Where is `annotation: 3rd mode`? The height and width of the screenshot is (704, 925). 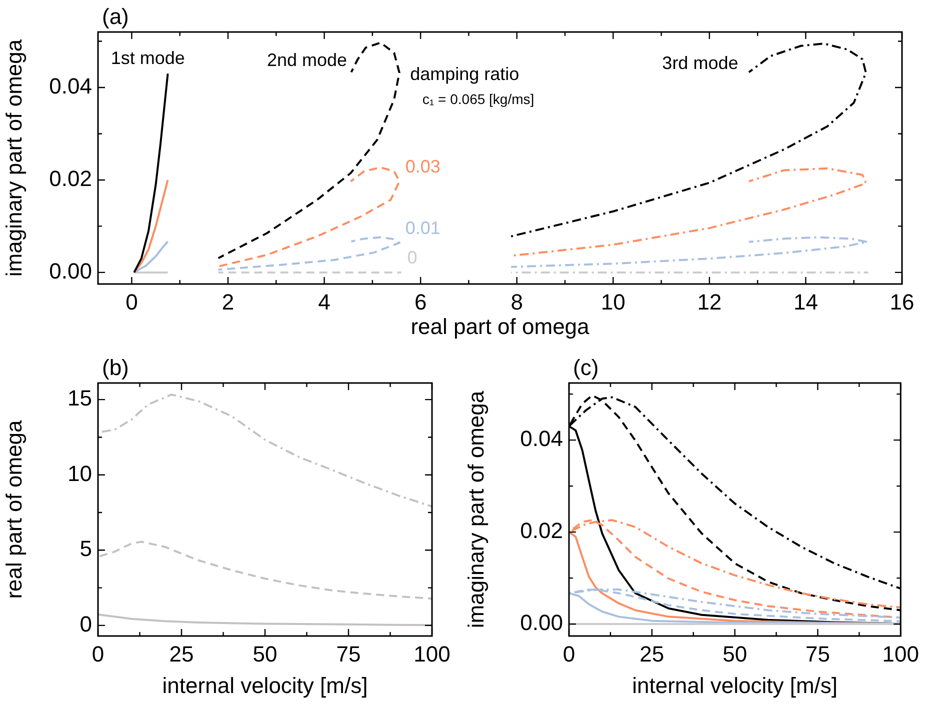 annotation: 3rd mode is located at coordinates (700, 62).